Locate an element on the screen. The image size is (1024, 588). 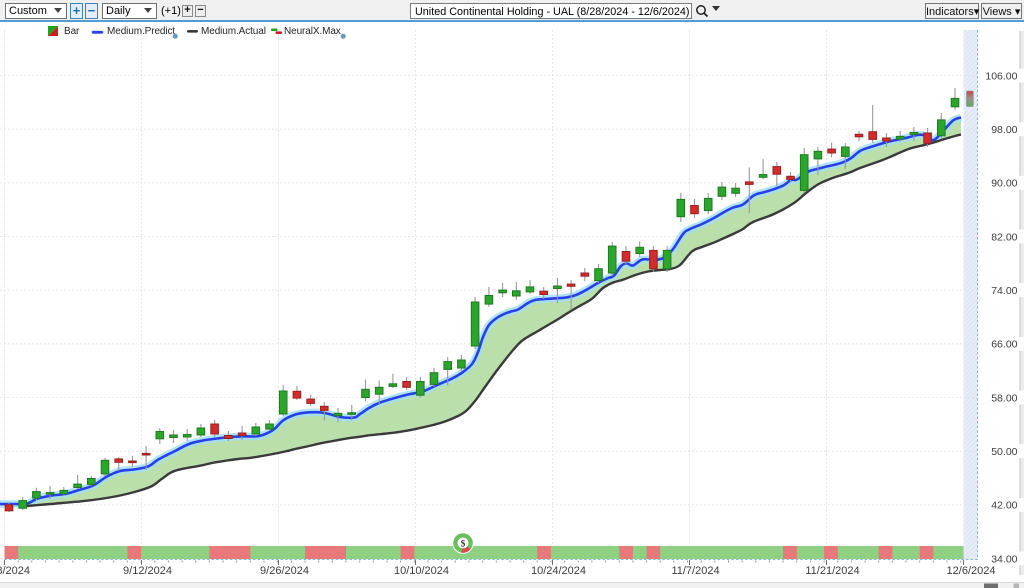
svg-text: 9/26/2024 is located at coordinates (284, 571).